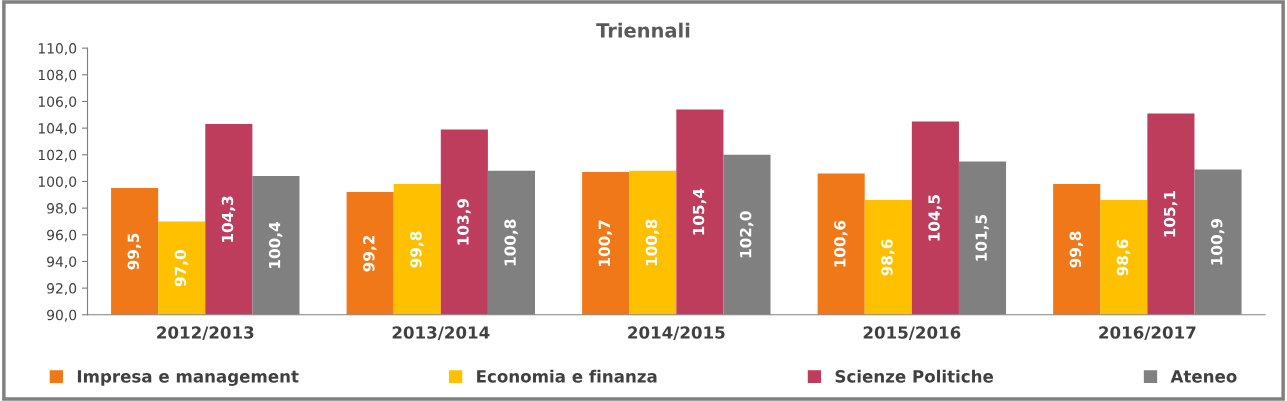 This screenshot has width=1287, height=401. Describe the element at coordinates (699, 211) in the screenshot. I see `data-label: 105,4` at that location.